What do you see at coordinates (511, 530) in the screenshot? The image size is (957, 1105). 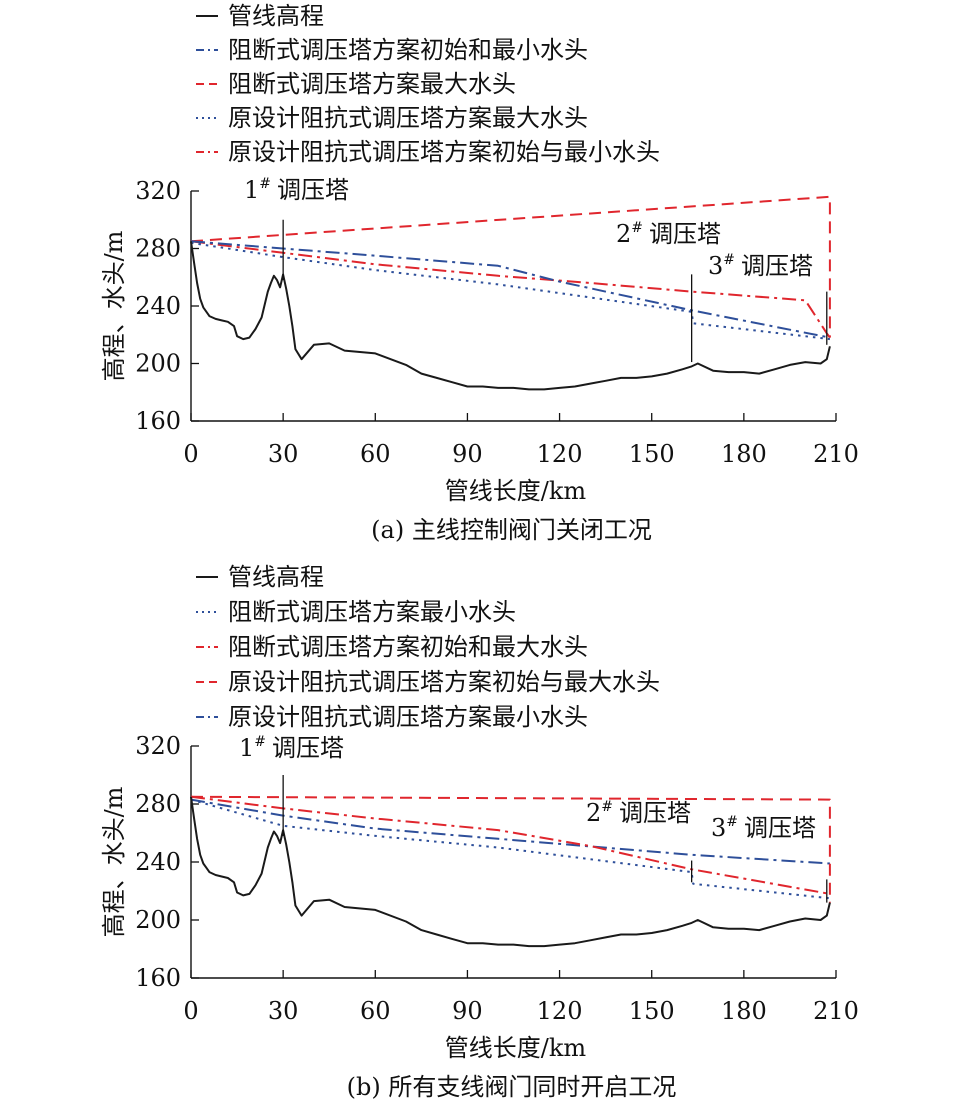 I see `figure-caption: (a) 主线控制阀门关闭工况` at bounding box center [511, 530].